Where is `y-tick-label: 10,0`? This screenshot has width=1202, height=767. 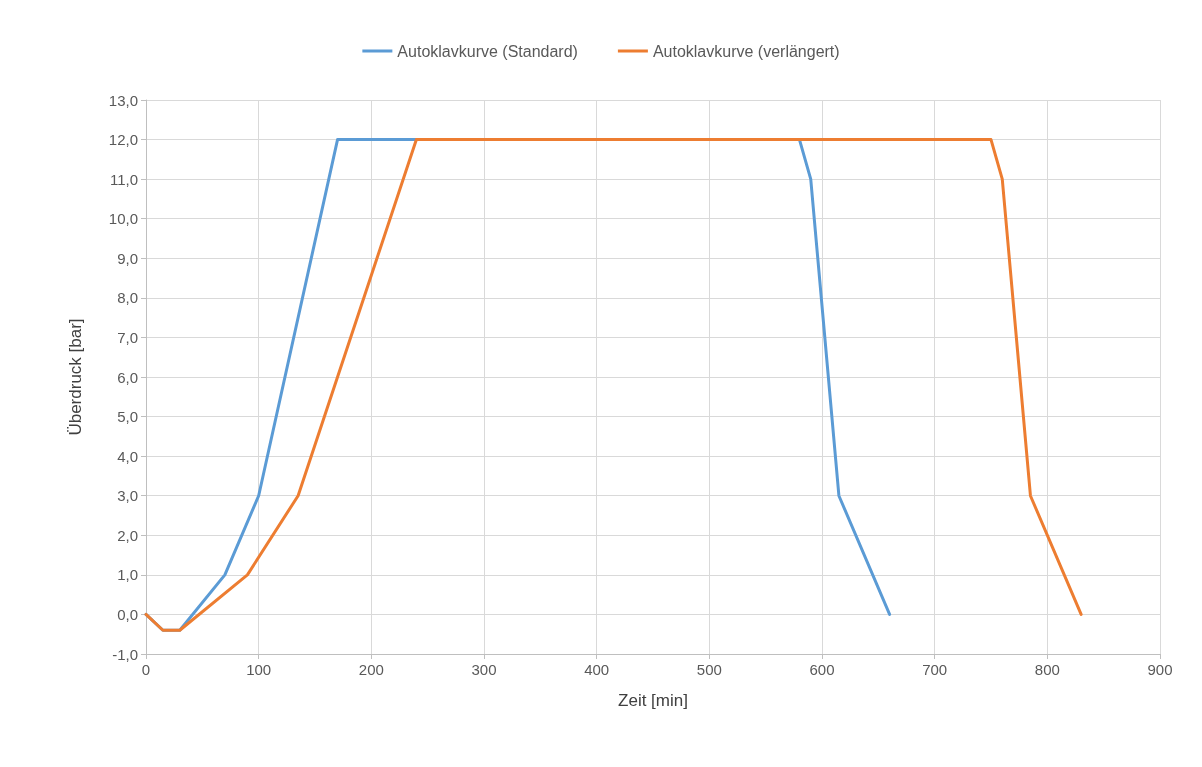 y-tick-label: 10,0 is located at coordinates (123, 219).